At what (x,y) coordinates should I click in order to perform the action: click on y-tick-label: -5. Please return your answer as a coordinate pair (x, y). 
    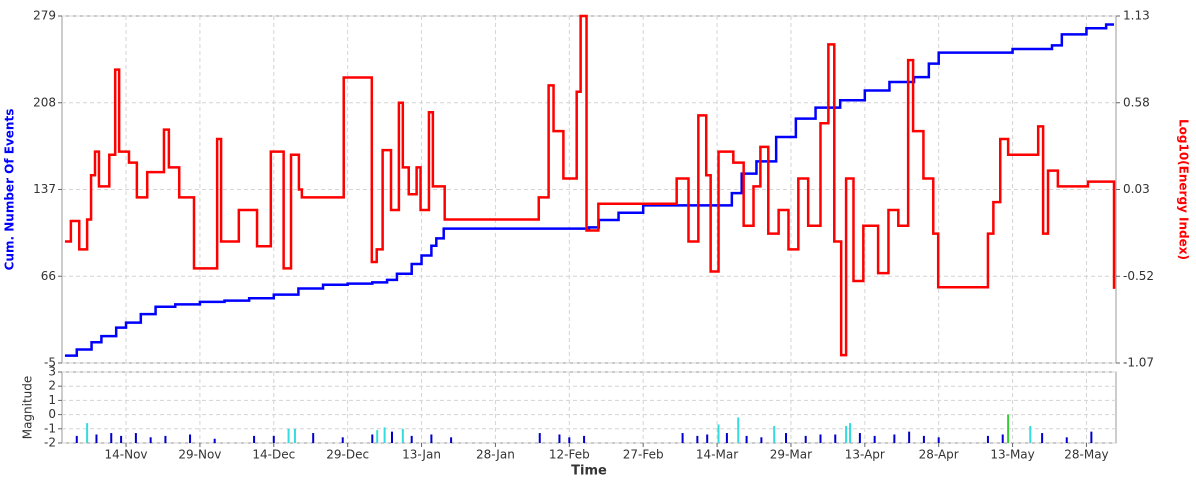
    Looking at the image, I should click on (50, 363).